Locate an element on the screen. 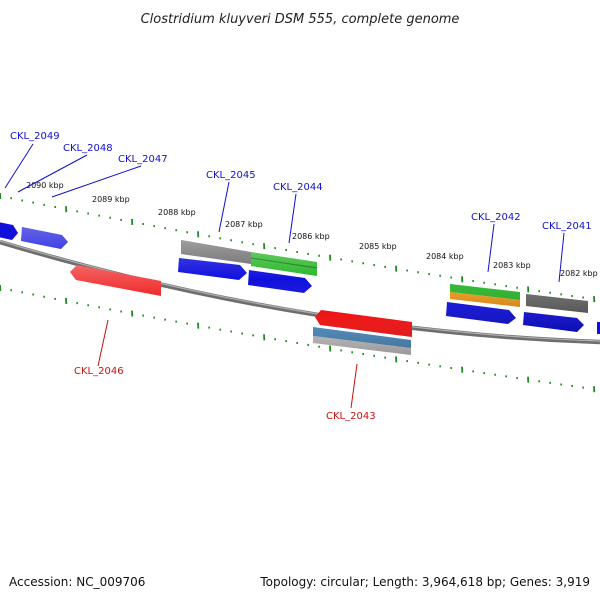 The width and height of the screenshot is (600, 600). kbp-label: 2084 kbp is located at coordinates (445, 256).